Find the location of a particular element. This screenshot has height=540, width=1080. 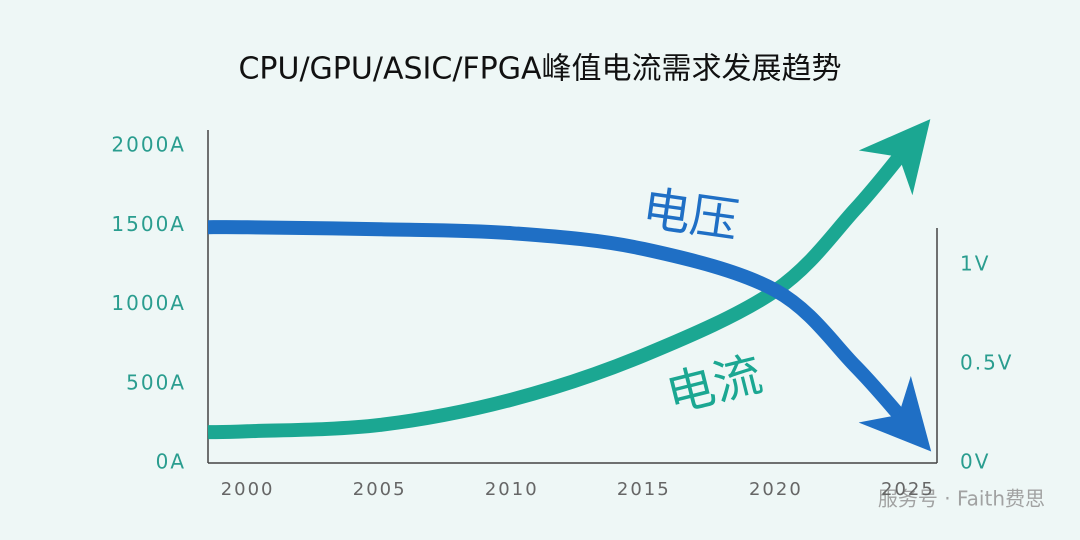

y2-tick-label: 0.5V is located at coordinates (987, 362).